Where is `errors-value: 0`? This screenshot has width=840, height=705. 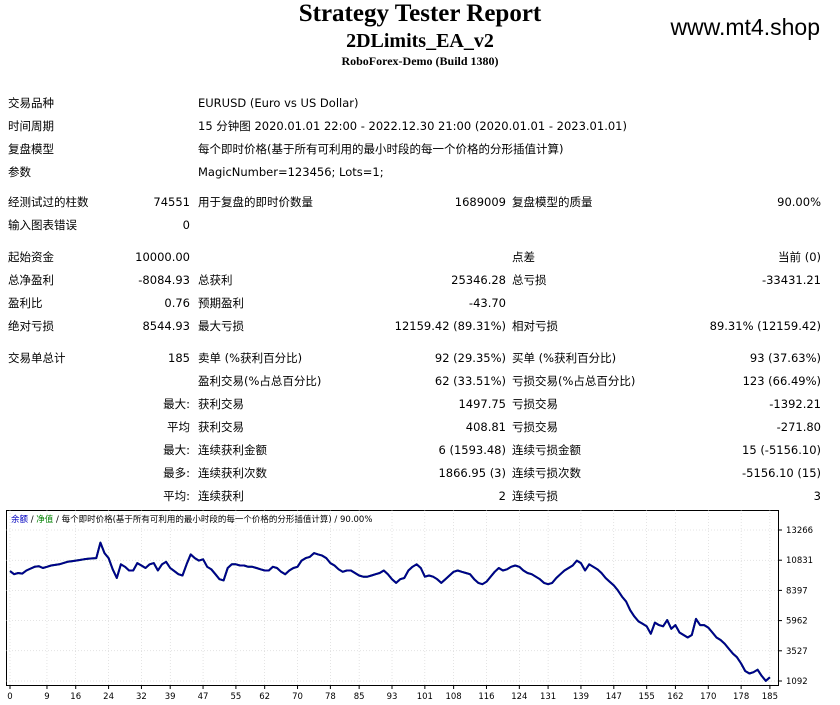 errors-value: 0 is located at coordinates (186, 225).